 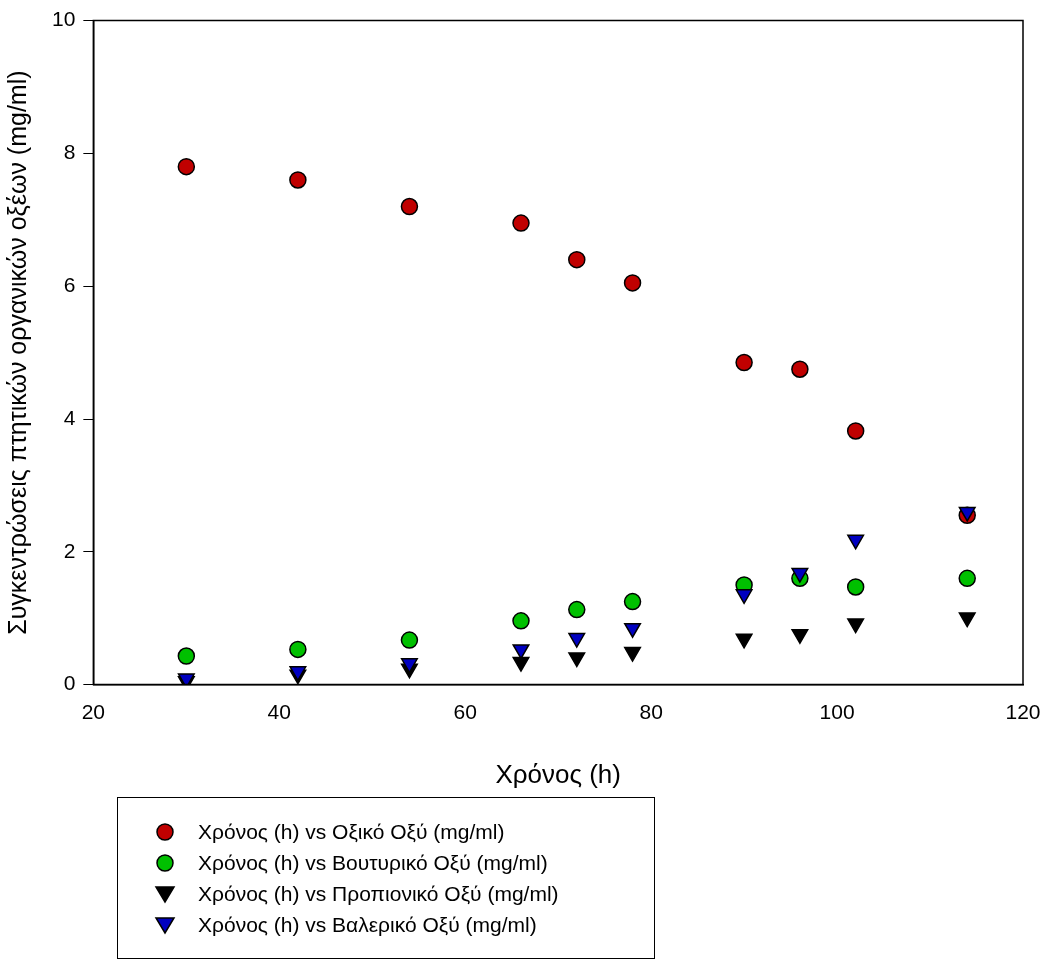 What do you see at coordinates (69, 417) in the screenshot?
I see `y-tick-label: 4` at bounding box center [69, 417].